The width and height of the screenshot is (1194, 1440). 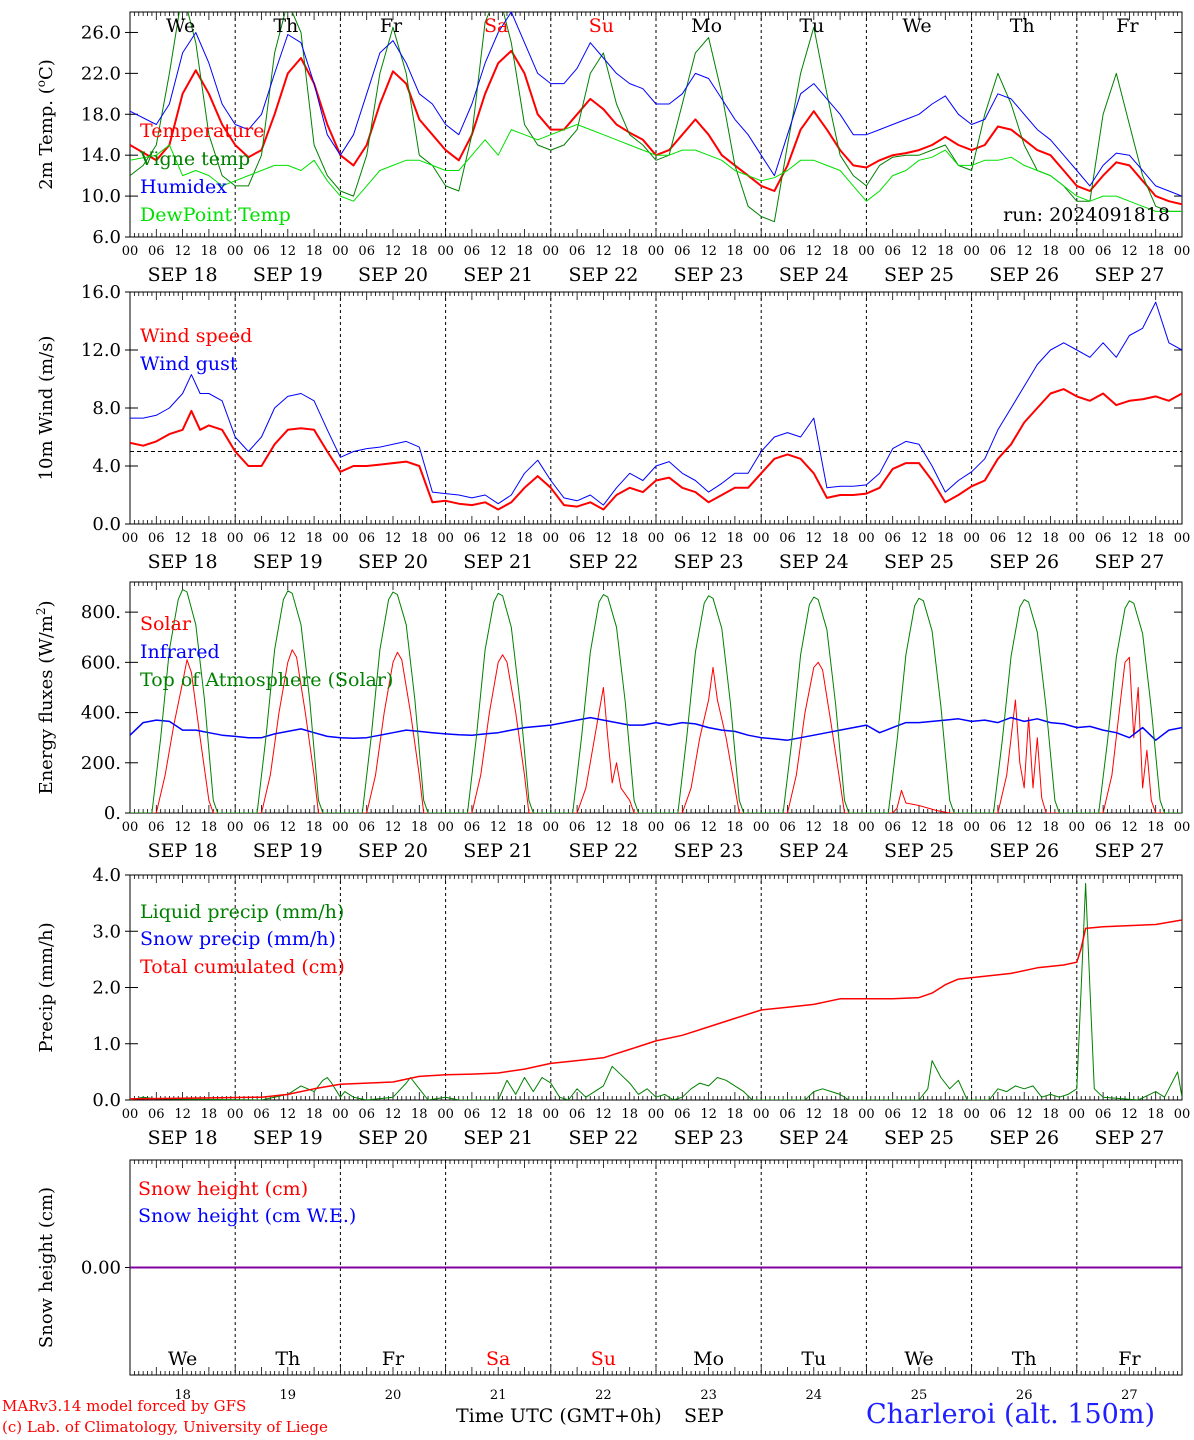 I want to click on weekday-label: Fr, so click(x=393, y=1359).